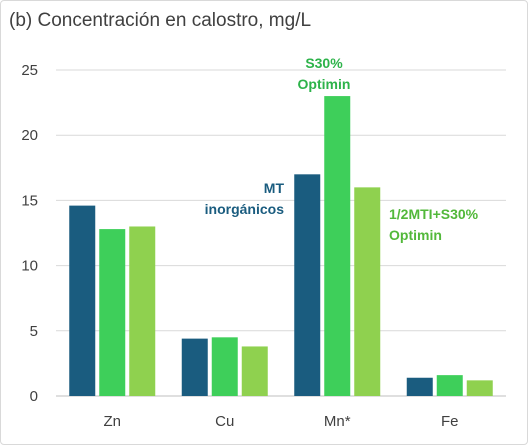 The width and height of the screenshot is (528, 445). I want to click on x-category-label: Cu, so click(224, 421).